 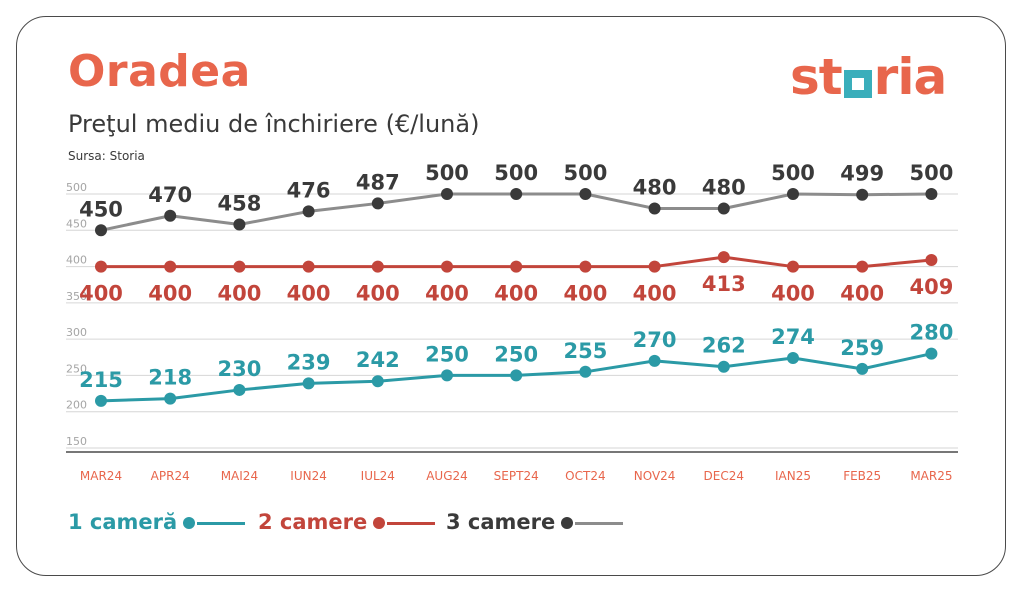 I want to click on data-label: 458, so click(x=239, y=203).